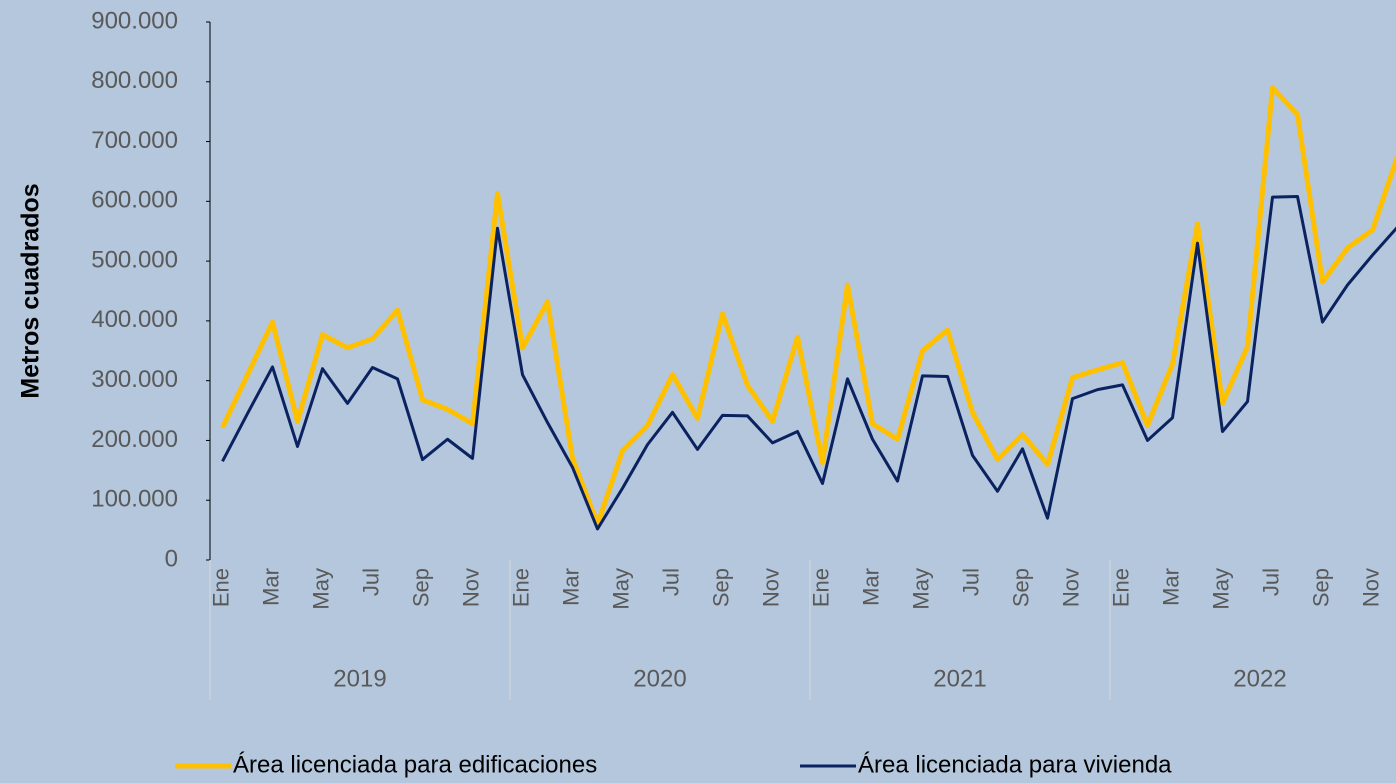  What do you see at coordinates (134, 140) in the screenshot?
I see `y-tick-label: 700.000` at bounding box center [134, 140].